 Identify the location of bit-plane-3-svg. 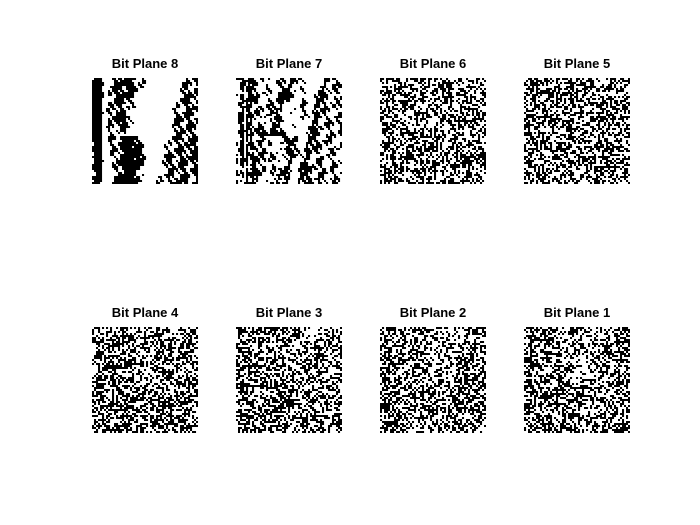
(289, 380).